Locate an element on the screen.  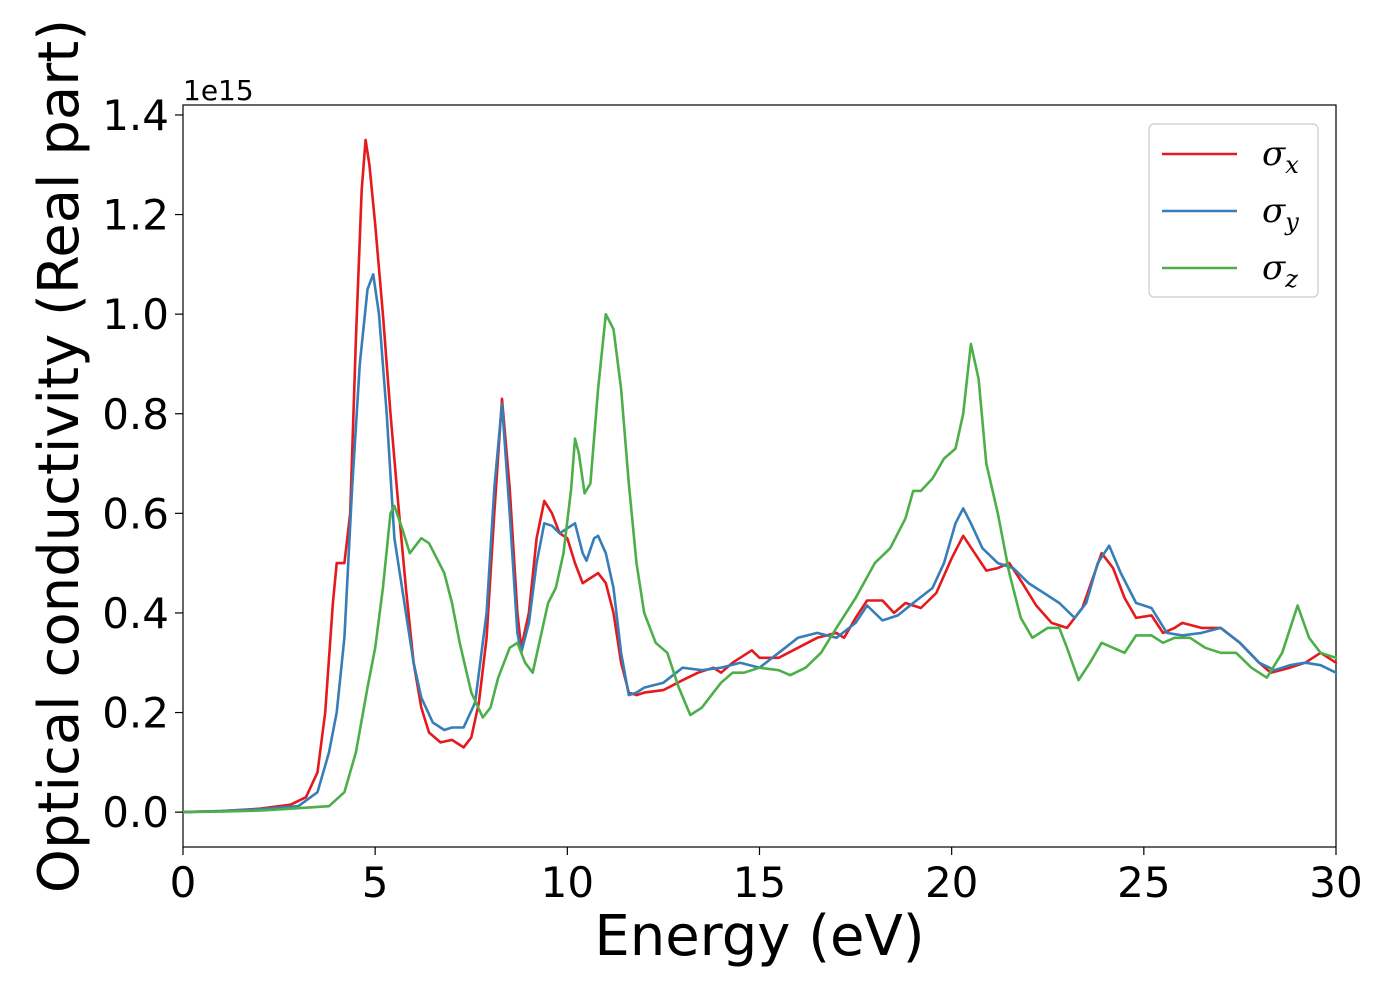
y-tick-label: 0.6 is located at coordinates (135, 513).